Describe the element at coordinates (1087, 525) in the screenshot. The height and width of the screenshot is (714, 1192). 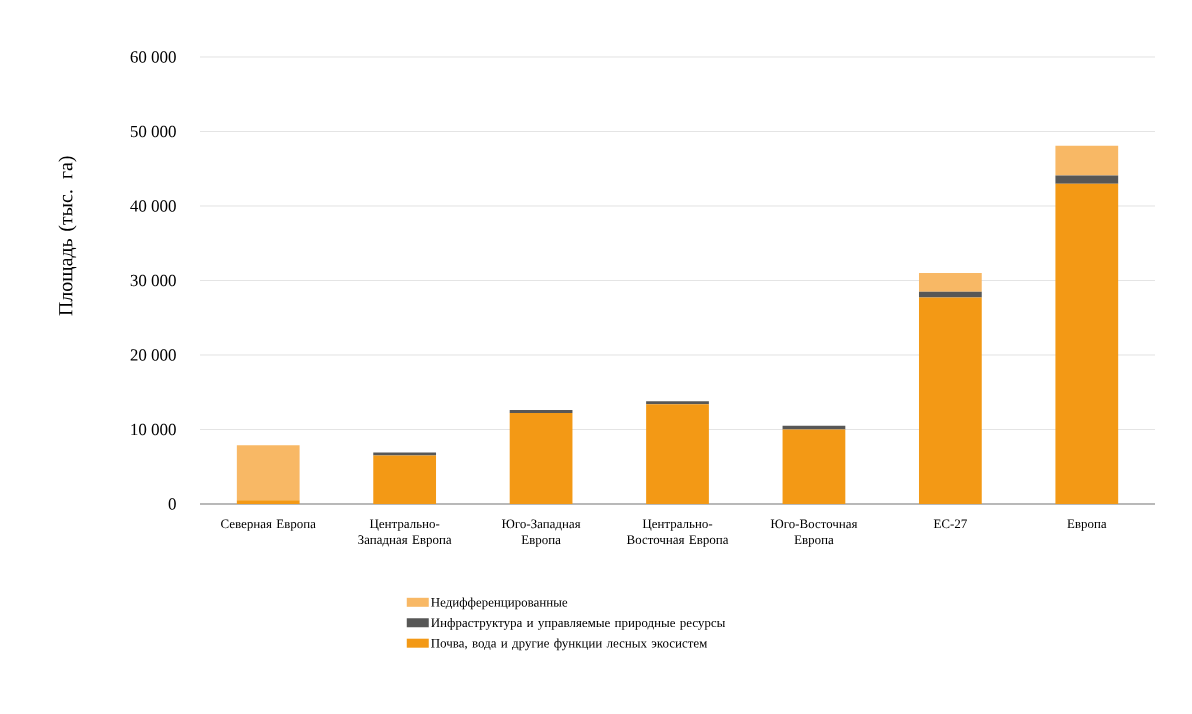
I see `x-tick-label: Европа` at that location.